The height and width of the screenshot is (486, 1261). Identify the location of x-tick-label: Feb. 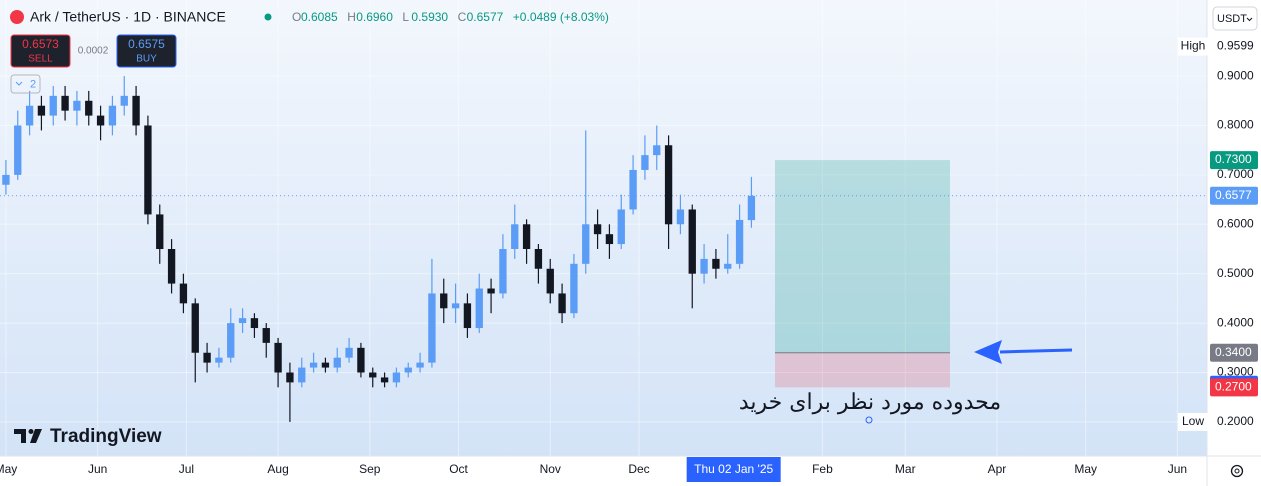
(822, 469).